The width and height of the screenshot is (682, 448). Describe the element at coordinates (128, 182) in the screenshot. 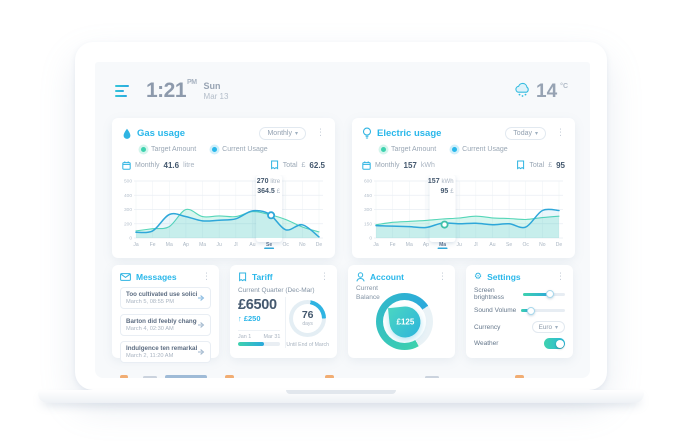

I see `y-tick-label: 500` at that location.